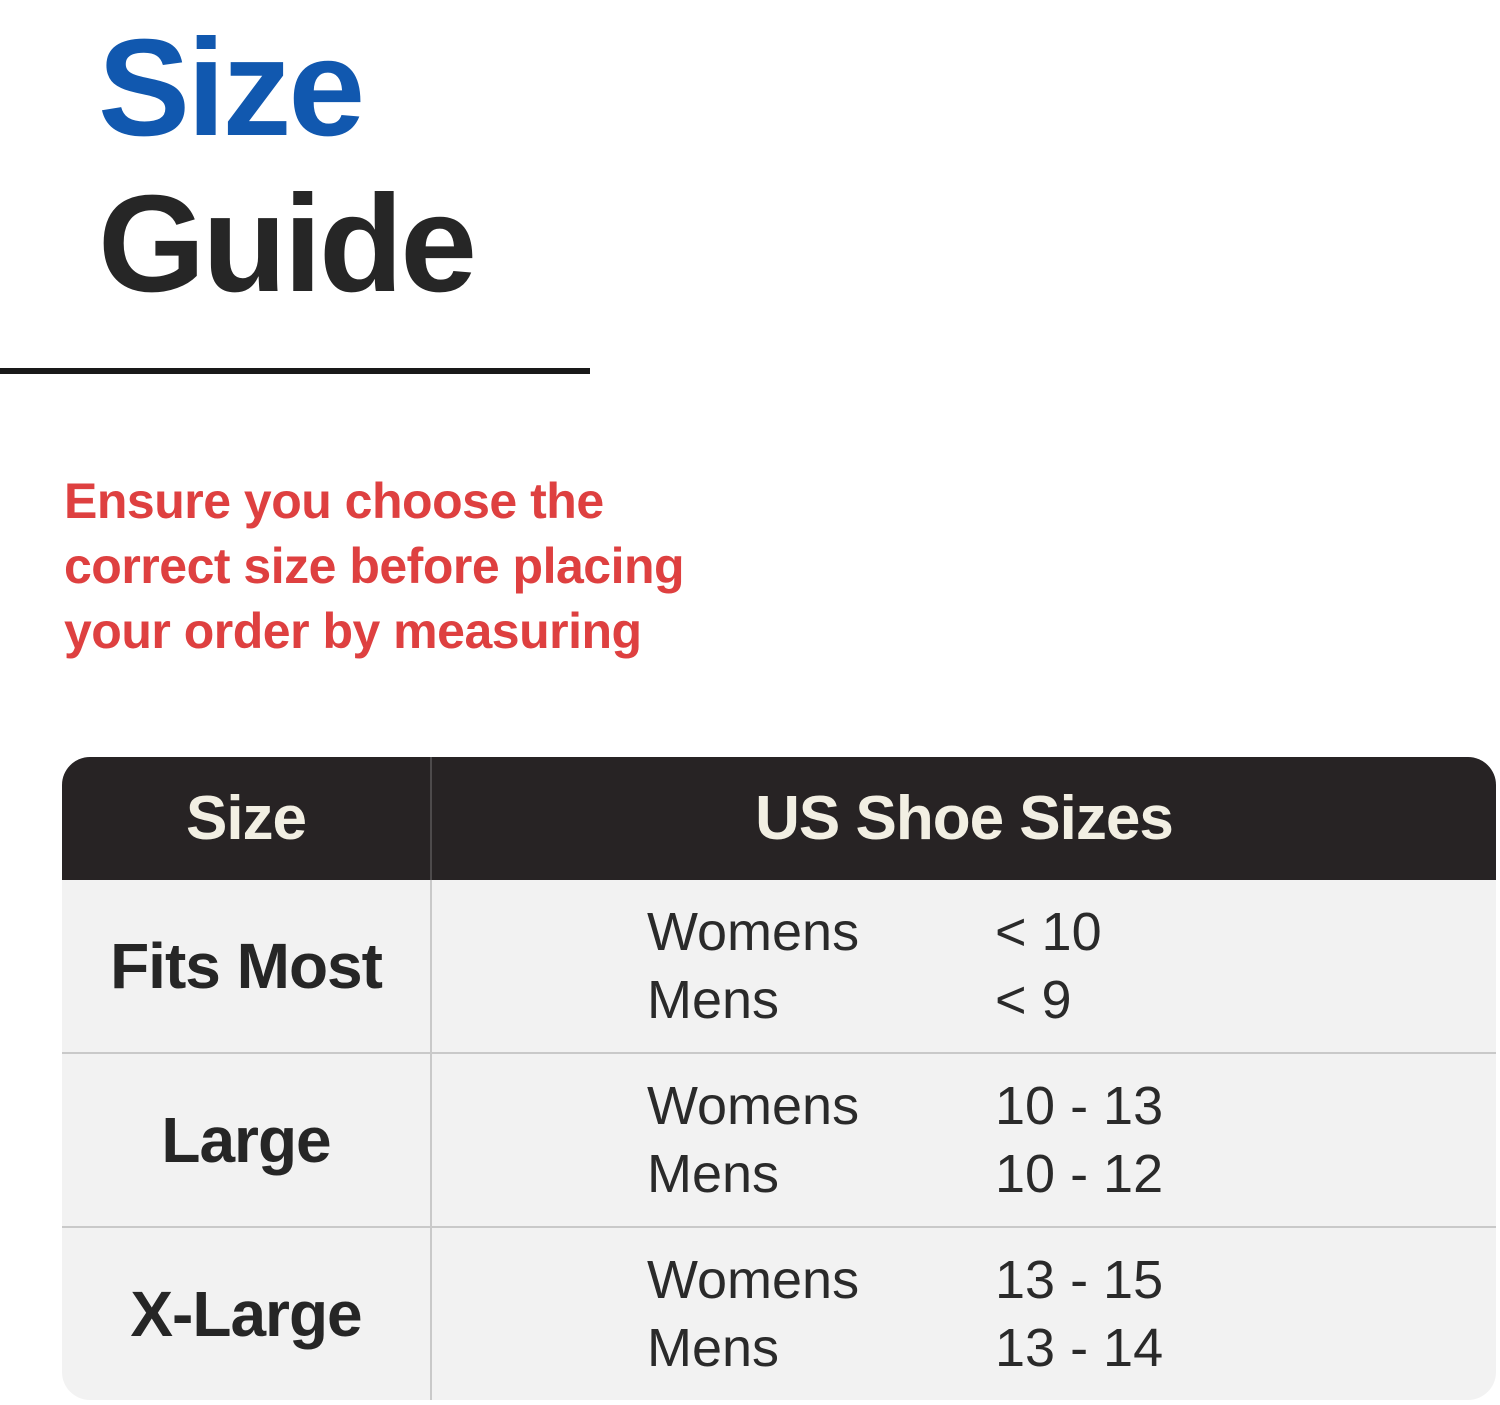 This screenshot has width=1500, height=1405. What do you see at coordinates (247, 818) in the screenshot?
I see `header-cell-size: Size` at bounding box center [247, 818].